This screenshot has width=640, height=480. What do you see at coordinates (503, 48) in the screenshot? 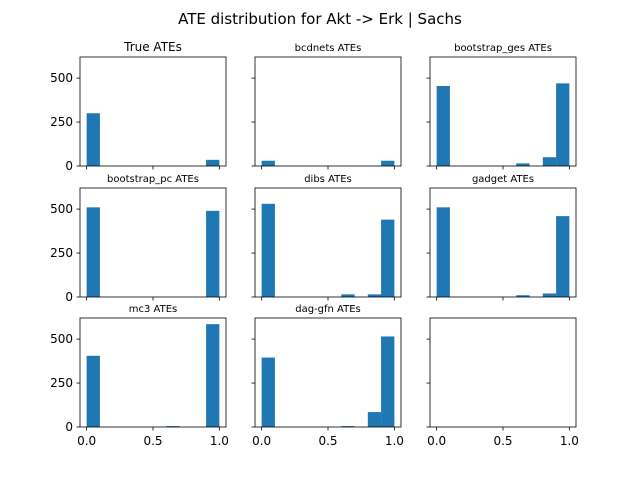
I see `panel-title: bootstrap_ges ATEs` at bounding box center [503, 48].